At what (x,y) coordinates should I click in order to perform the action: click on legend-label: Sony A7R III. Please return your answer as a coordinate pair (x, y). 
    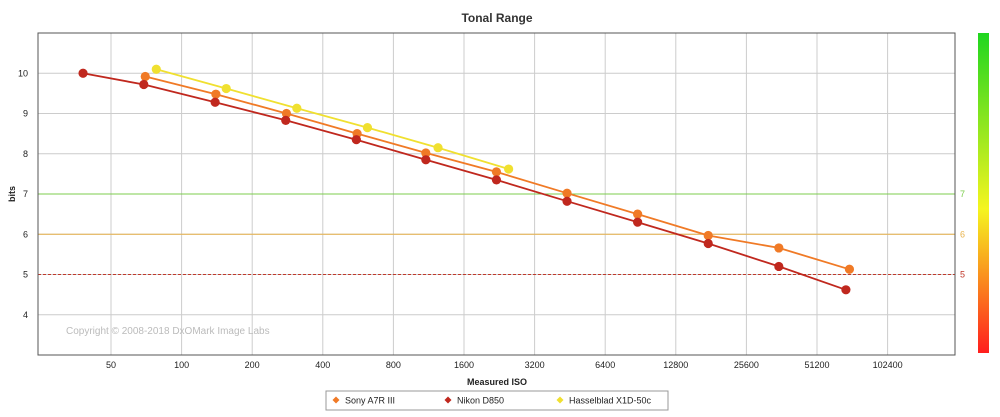
    Looking at the image, I should click on (370, 401).